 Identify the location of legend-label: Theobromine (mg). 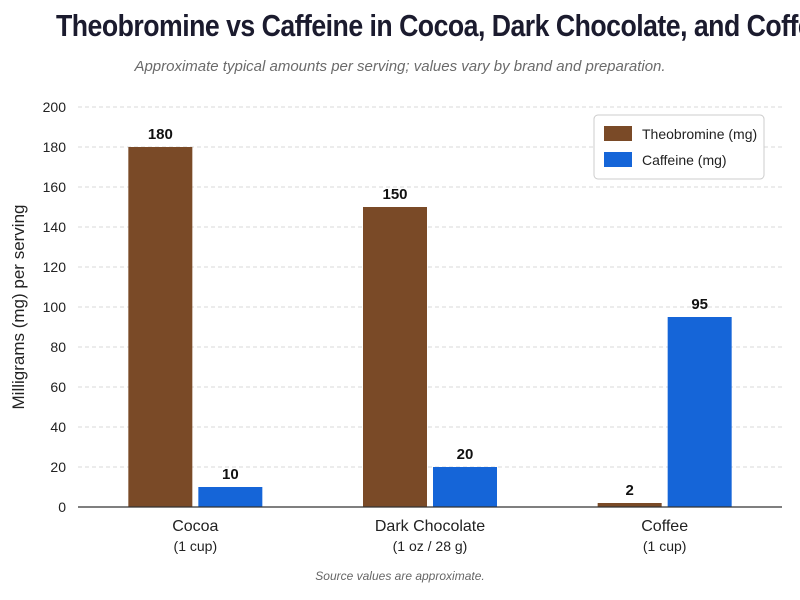
(699, 134).